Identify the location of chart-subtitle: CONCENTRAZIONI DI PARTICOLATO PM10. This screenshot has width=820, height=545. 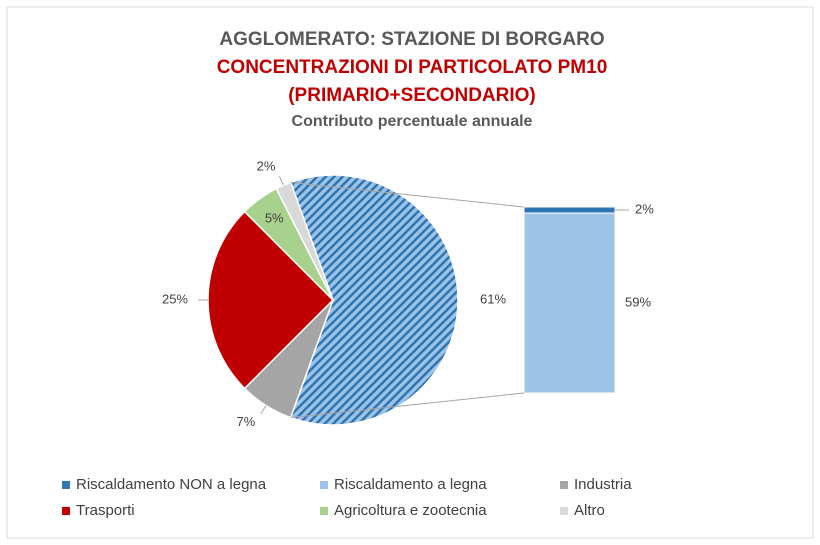
(412, 67).